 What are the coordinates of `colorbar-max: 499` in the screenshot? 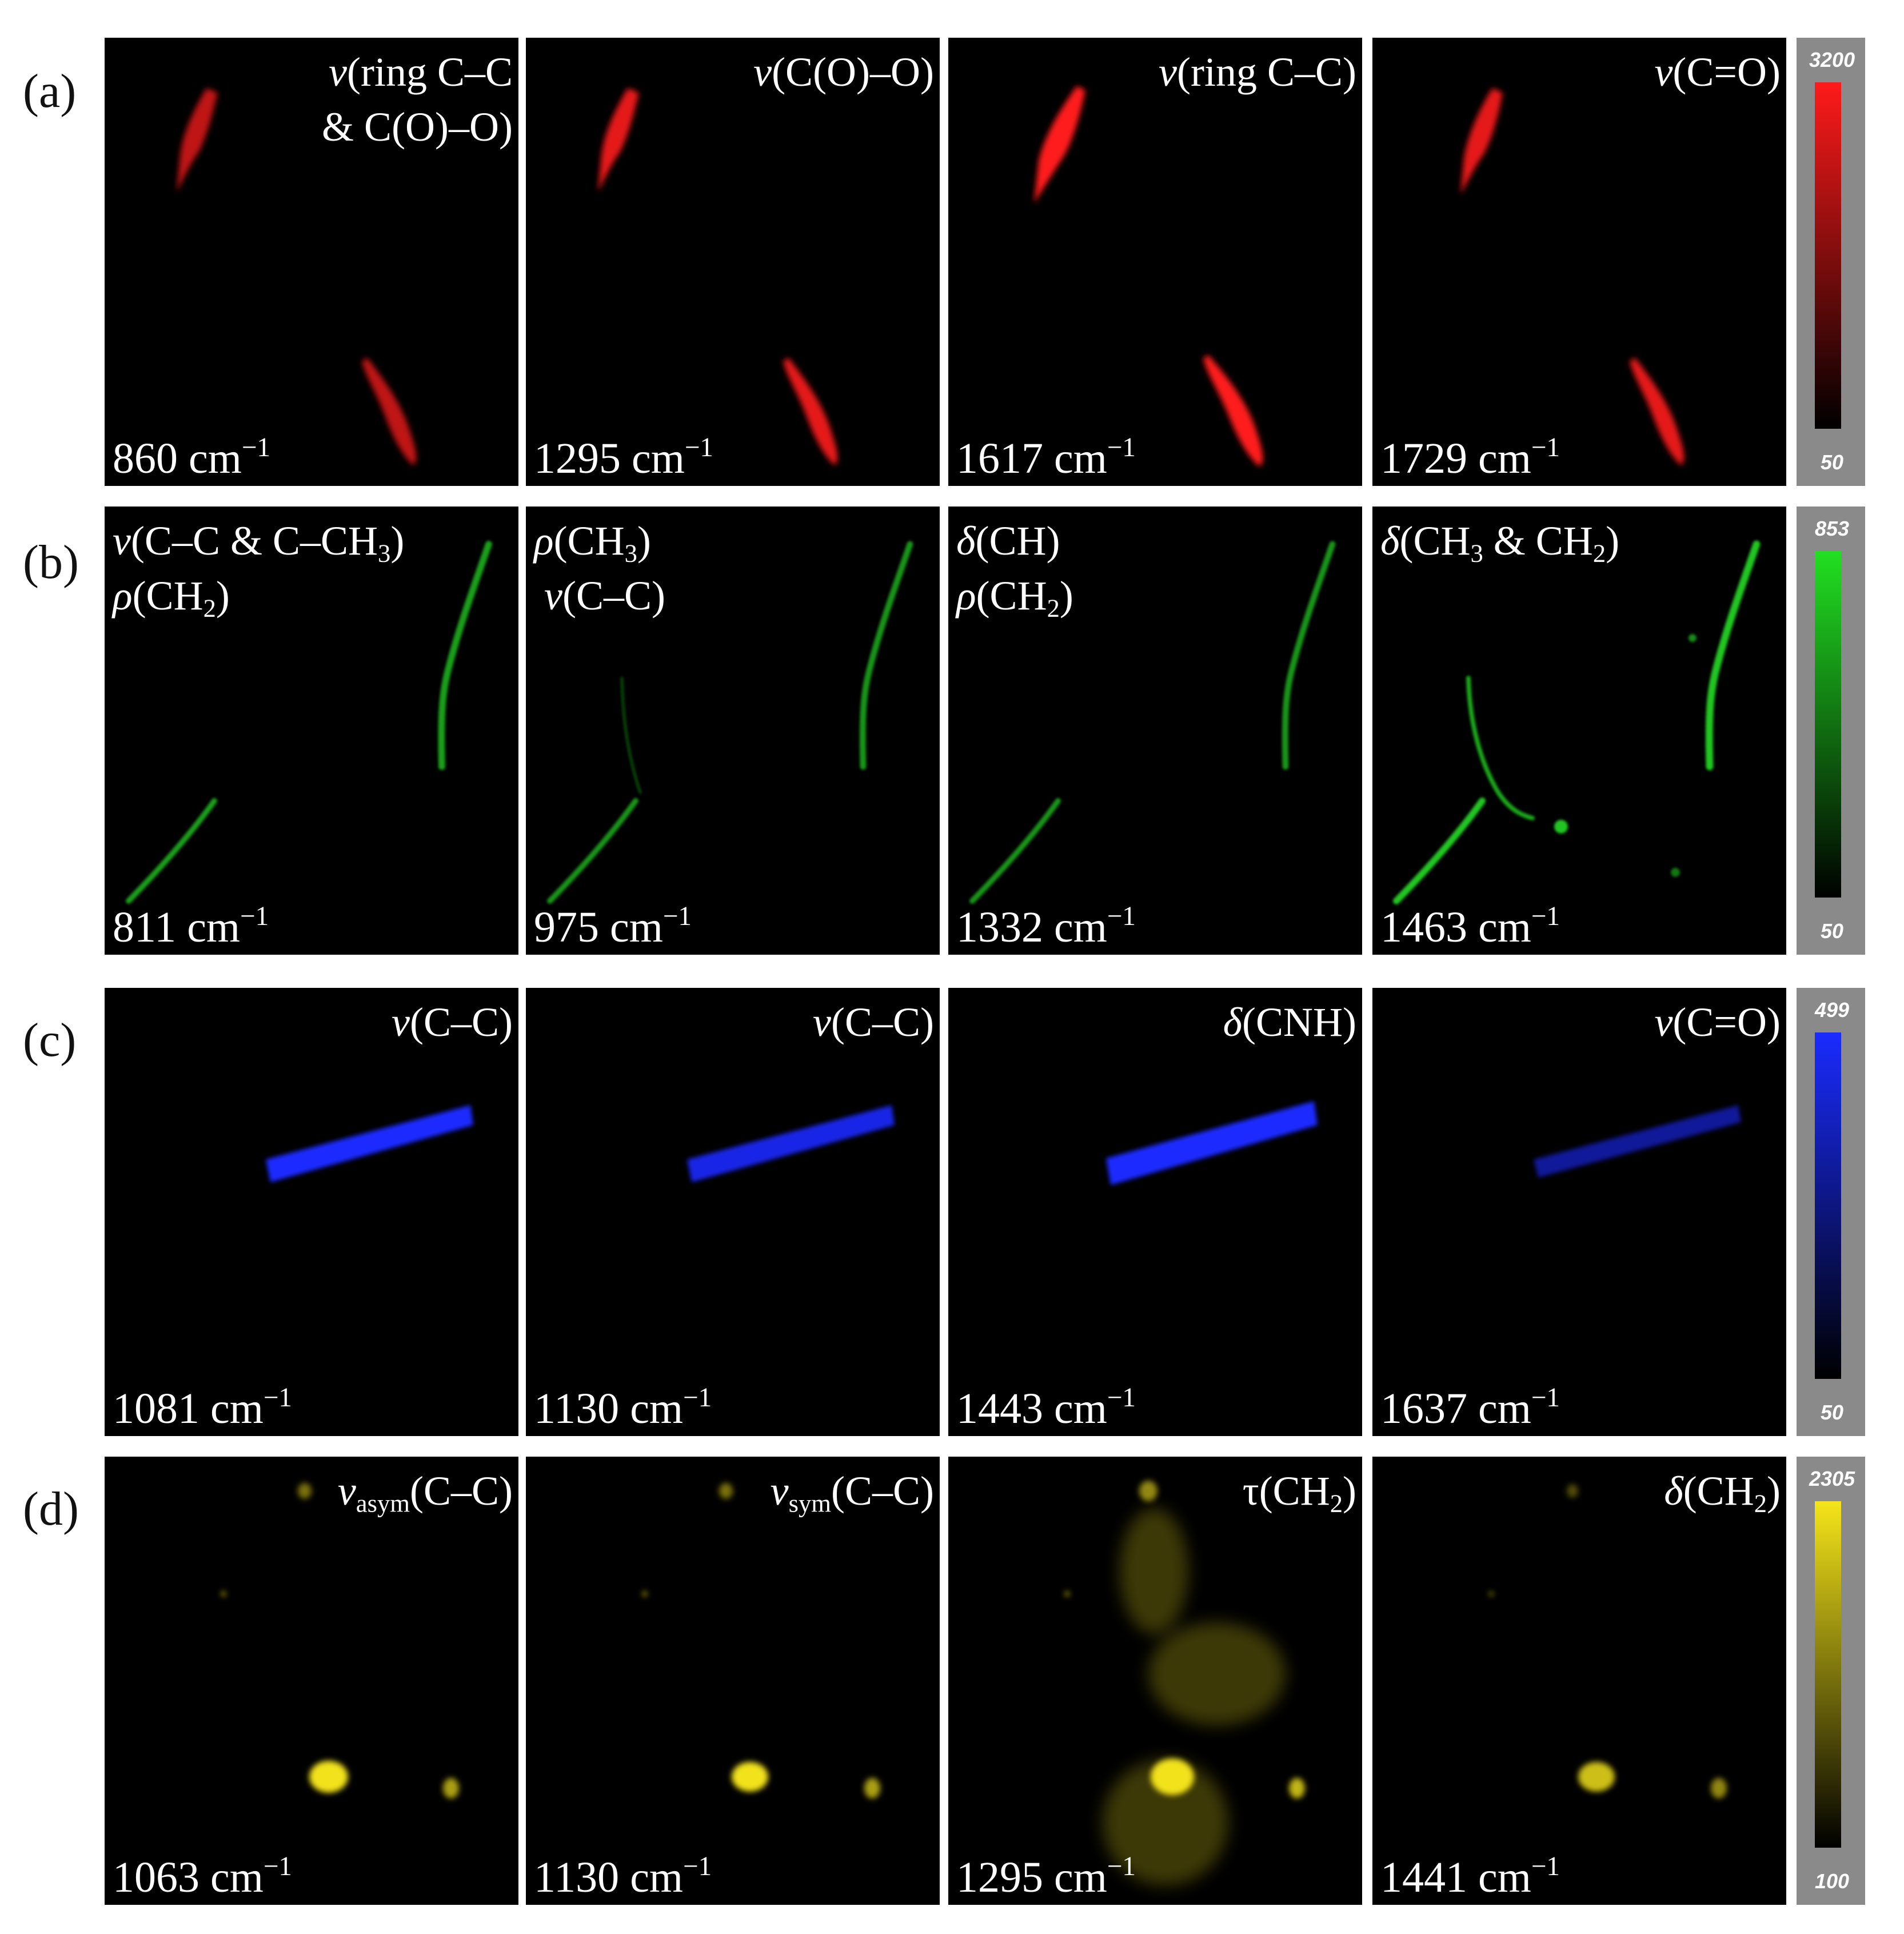 It's located at (1832, 1010).